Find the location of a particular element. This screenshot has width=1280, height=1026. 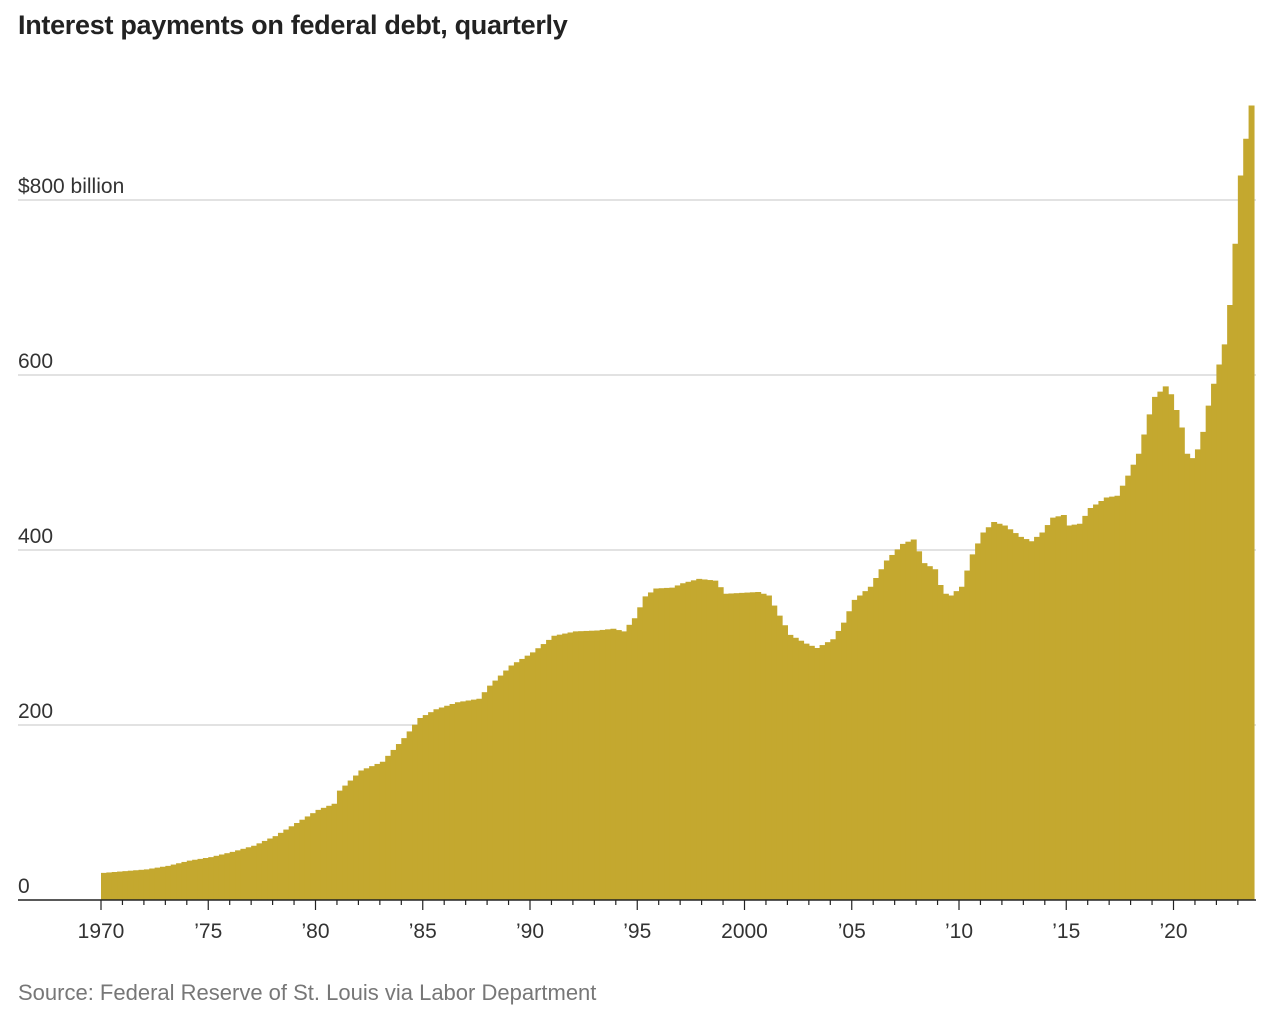

x-tick-label: ’05 is located at coordinates (852, 931).